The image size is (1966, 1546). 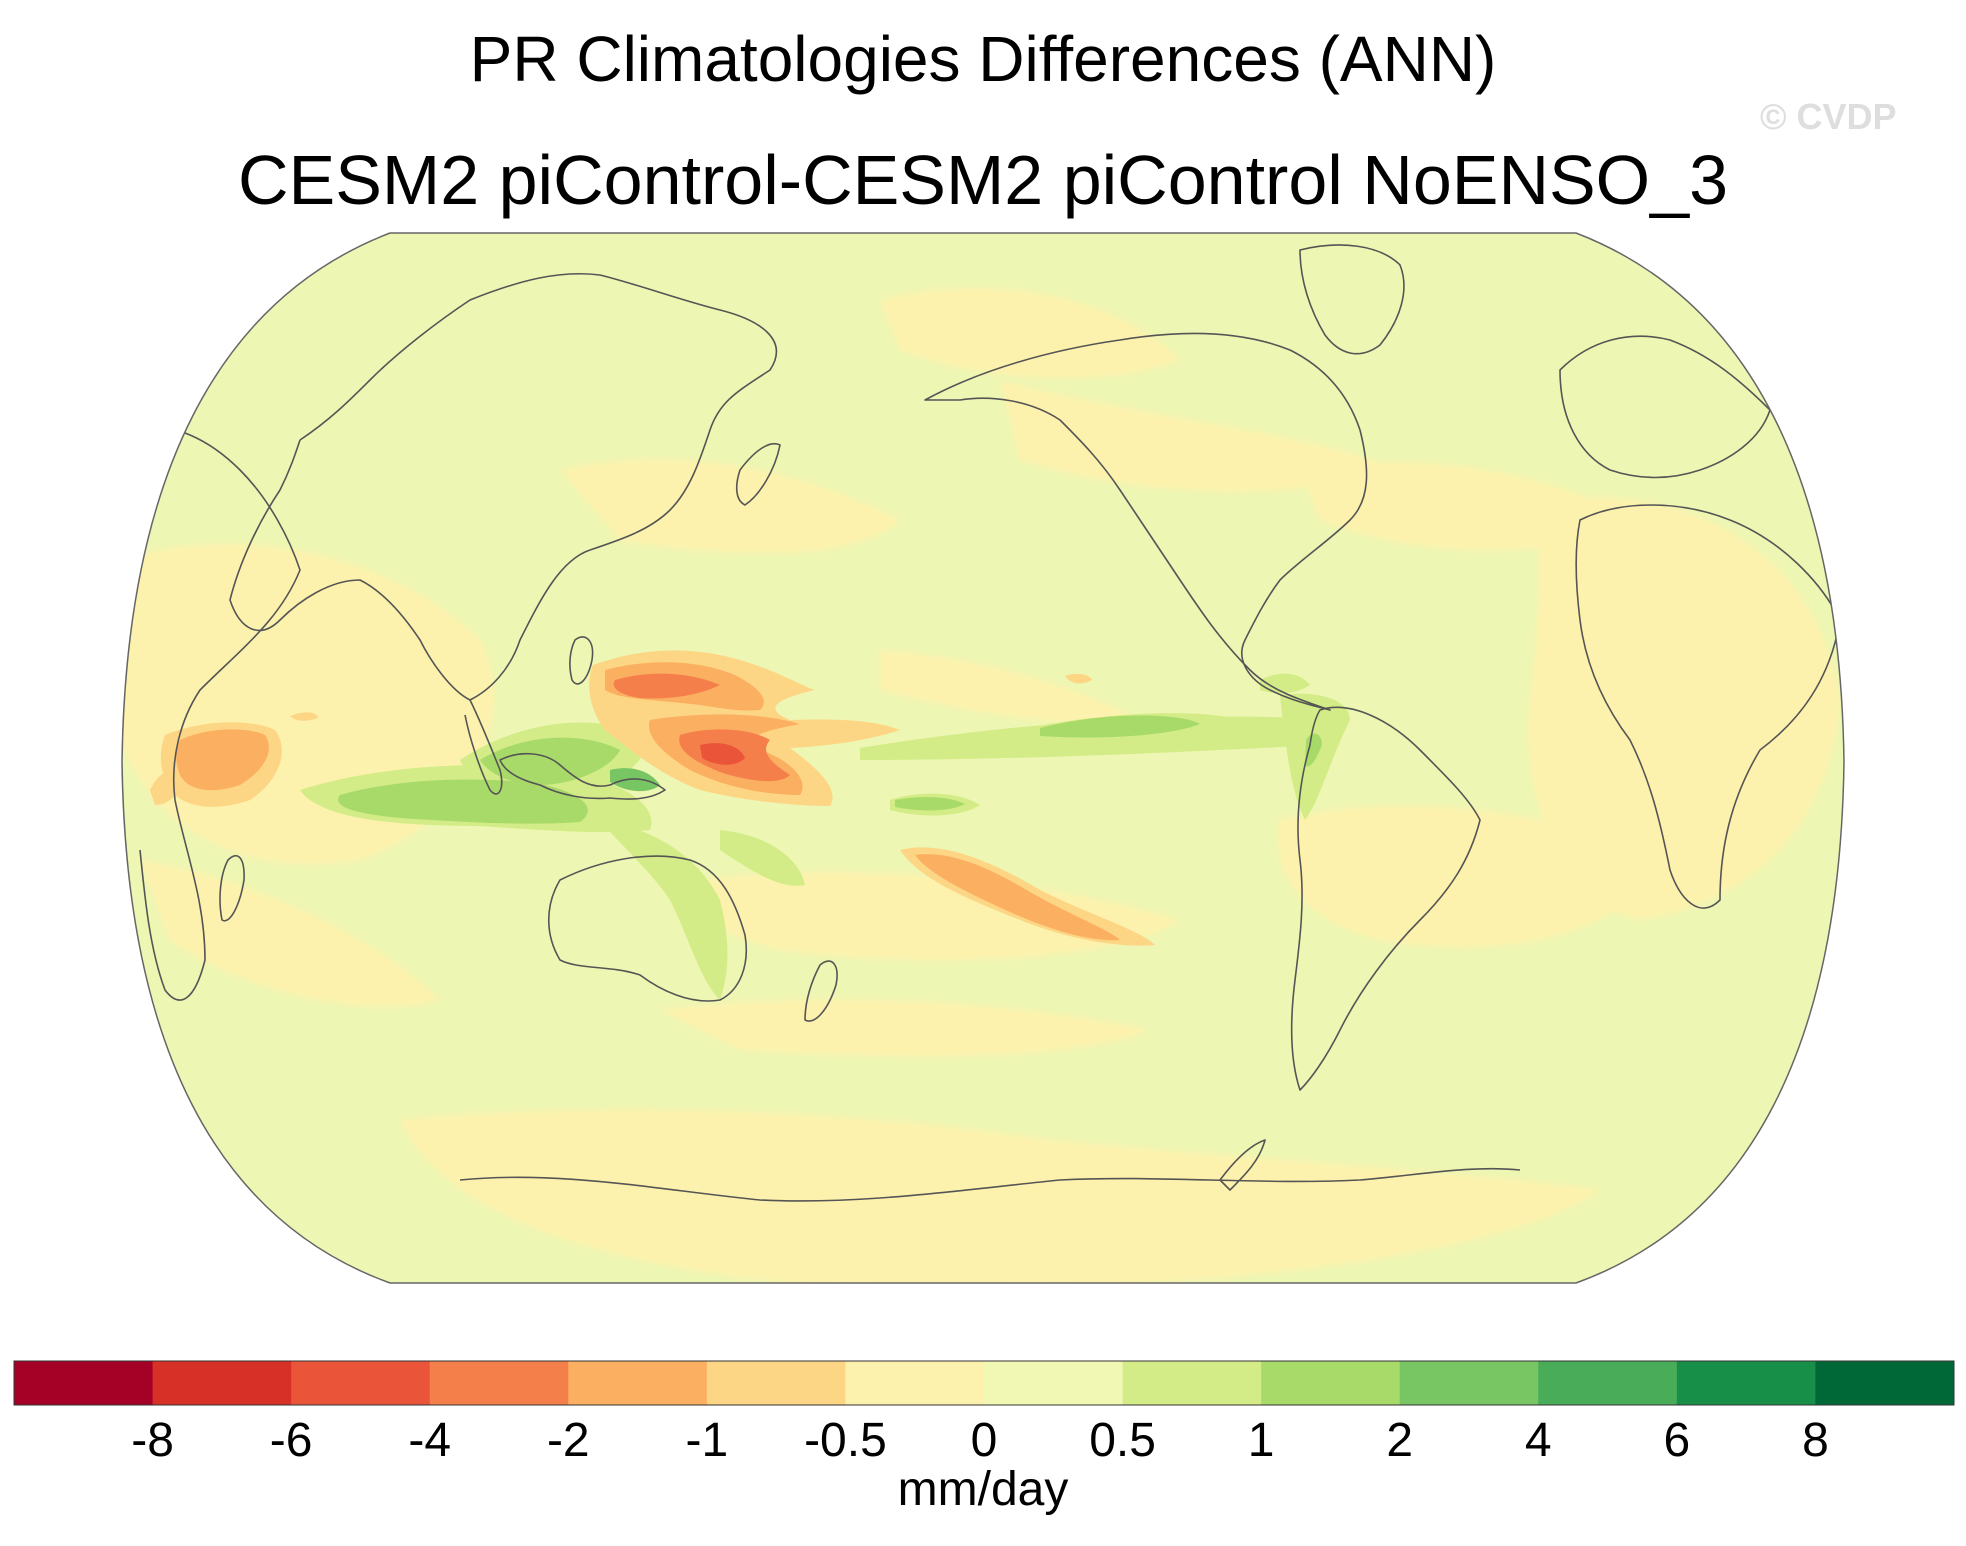 I want to click on colorbar-frame, so click(x=984, y=1383).